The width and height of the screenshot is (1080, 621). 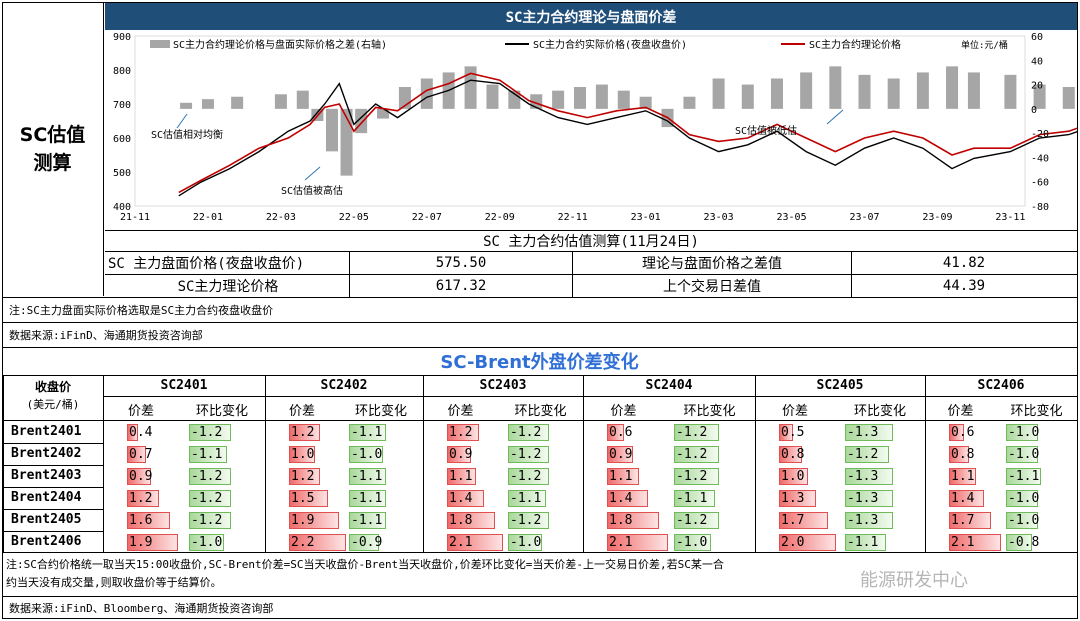 What do you see at coordinates (1040, 158) in the screenshot?
I see `right-tick-label: -40` at bounding box center [1040, 158].